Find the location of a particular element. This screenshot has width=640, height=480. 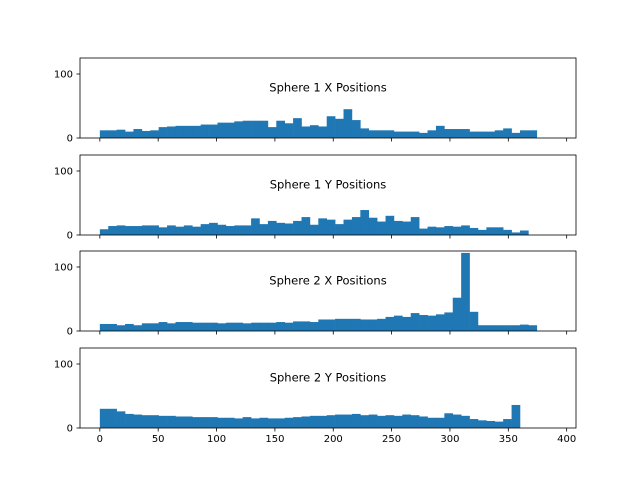

subplot-1: 0 100 Sphere 1 X Positions is located at coordinates (315, 101).